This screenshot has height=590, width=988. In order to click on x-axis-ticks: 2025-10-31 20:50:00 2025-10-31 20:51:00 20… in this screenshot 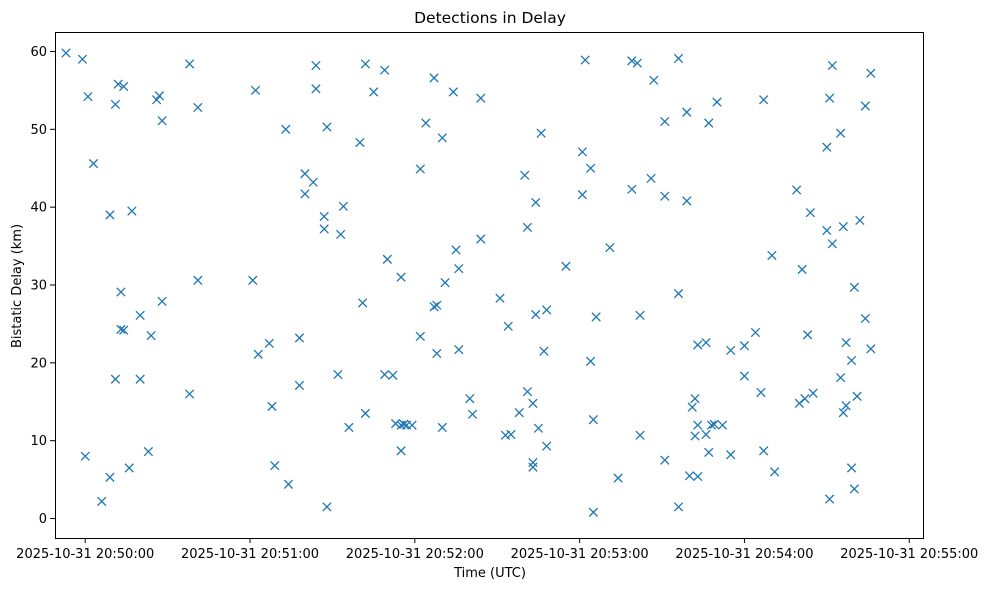, I will do `click(497, 550)`.